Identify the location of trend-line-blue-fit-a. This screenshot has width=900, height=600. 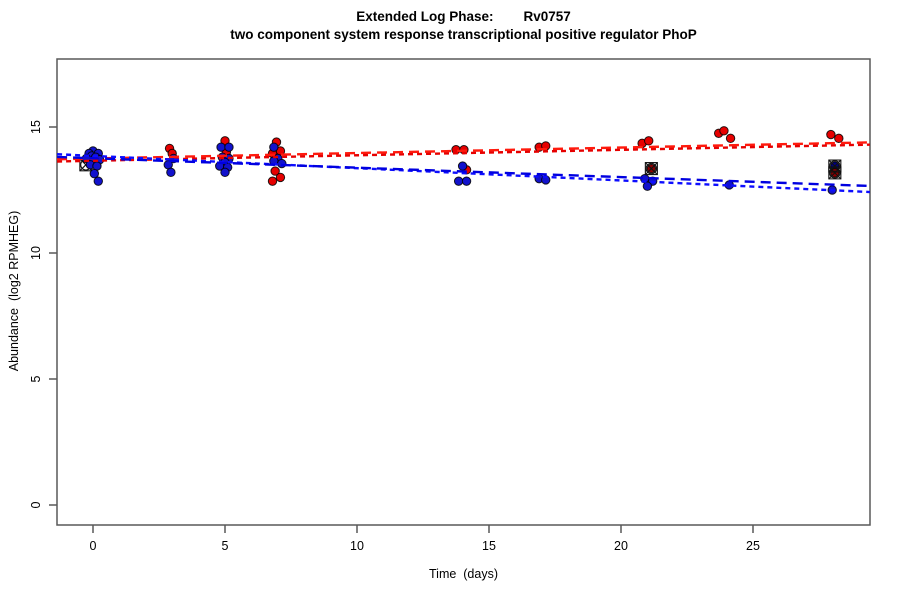
(464, 173).